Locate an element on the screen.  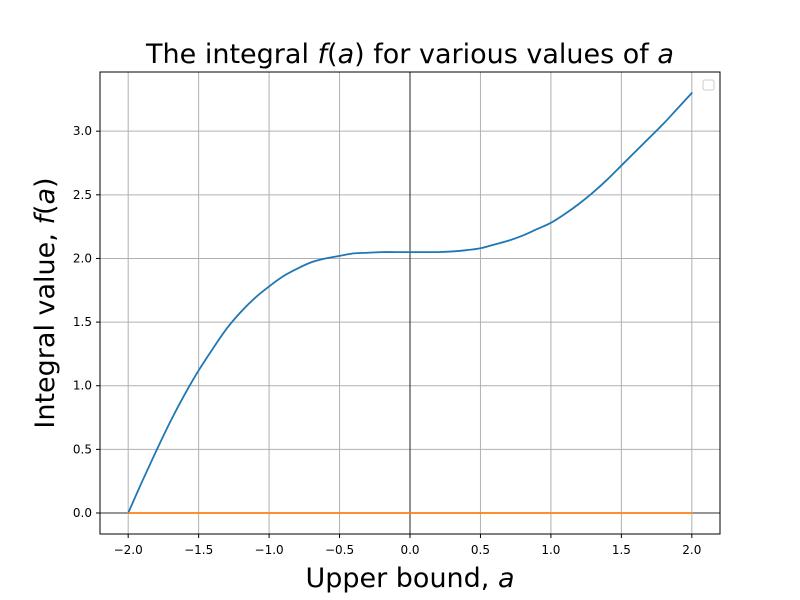
y-tick-label: 1.0 is located at coordinates (82, 386).